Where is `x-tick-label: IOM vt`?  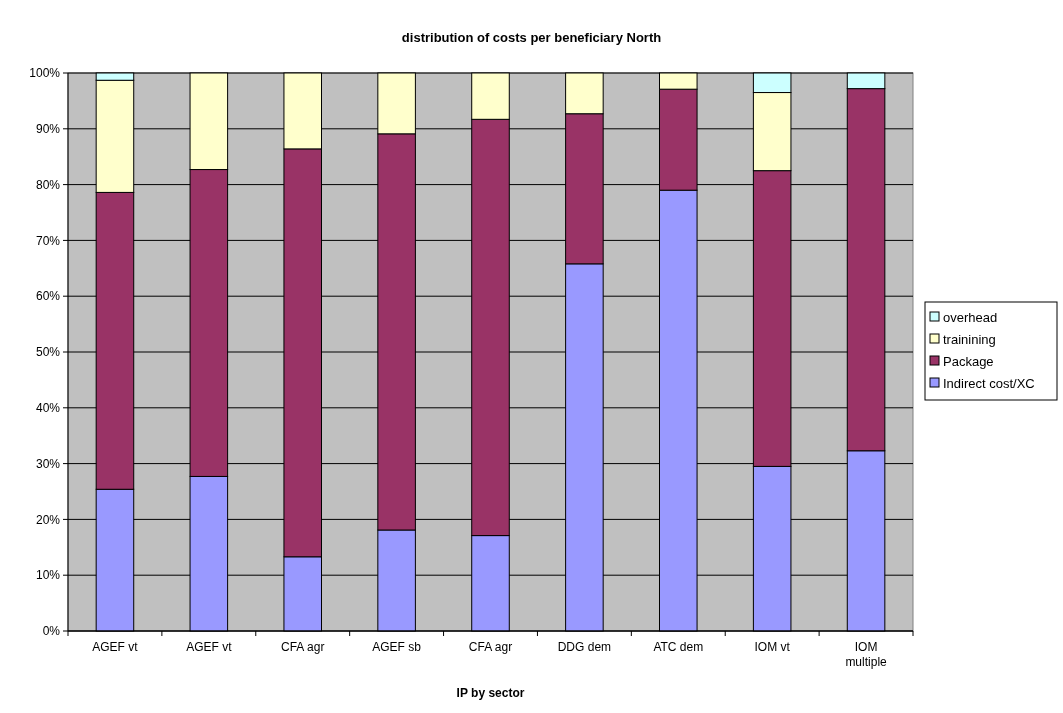 x-tick-label: IOM vt is located at coordinates (772, 647).